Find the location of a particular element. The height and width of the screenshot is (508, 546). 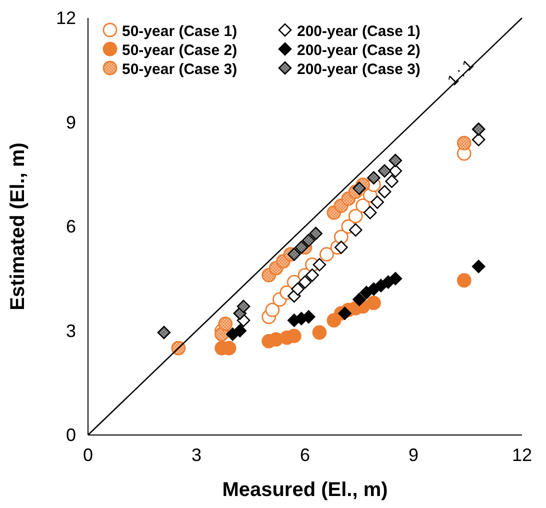

x-tick-label: 6 is located at coordinates (305, 455).